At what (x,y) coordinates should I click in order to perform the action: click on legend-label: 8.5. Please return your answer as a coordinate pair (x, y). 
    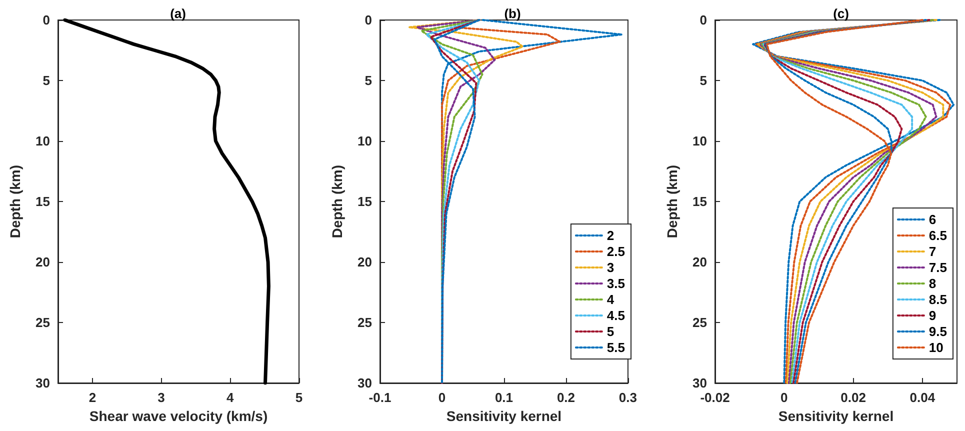
    Looking at the image, I should click on (938, 299).